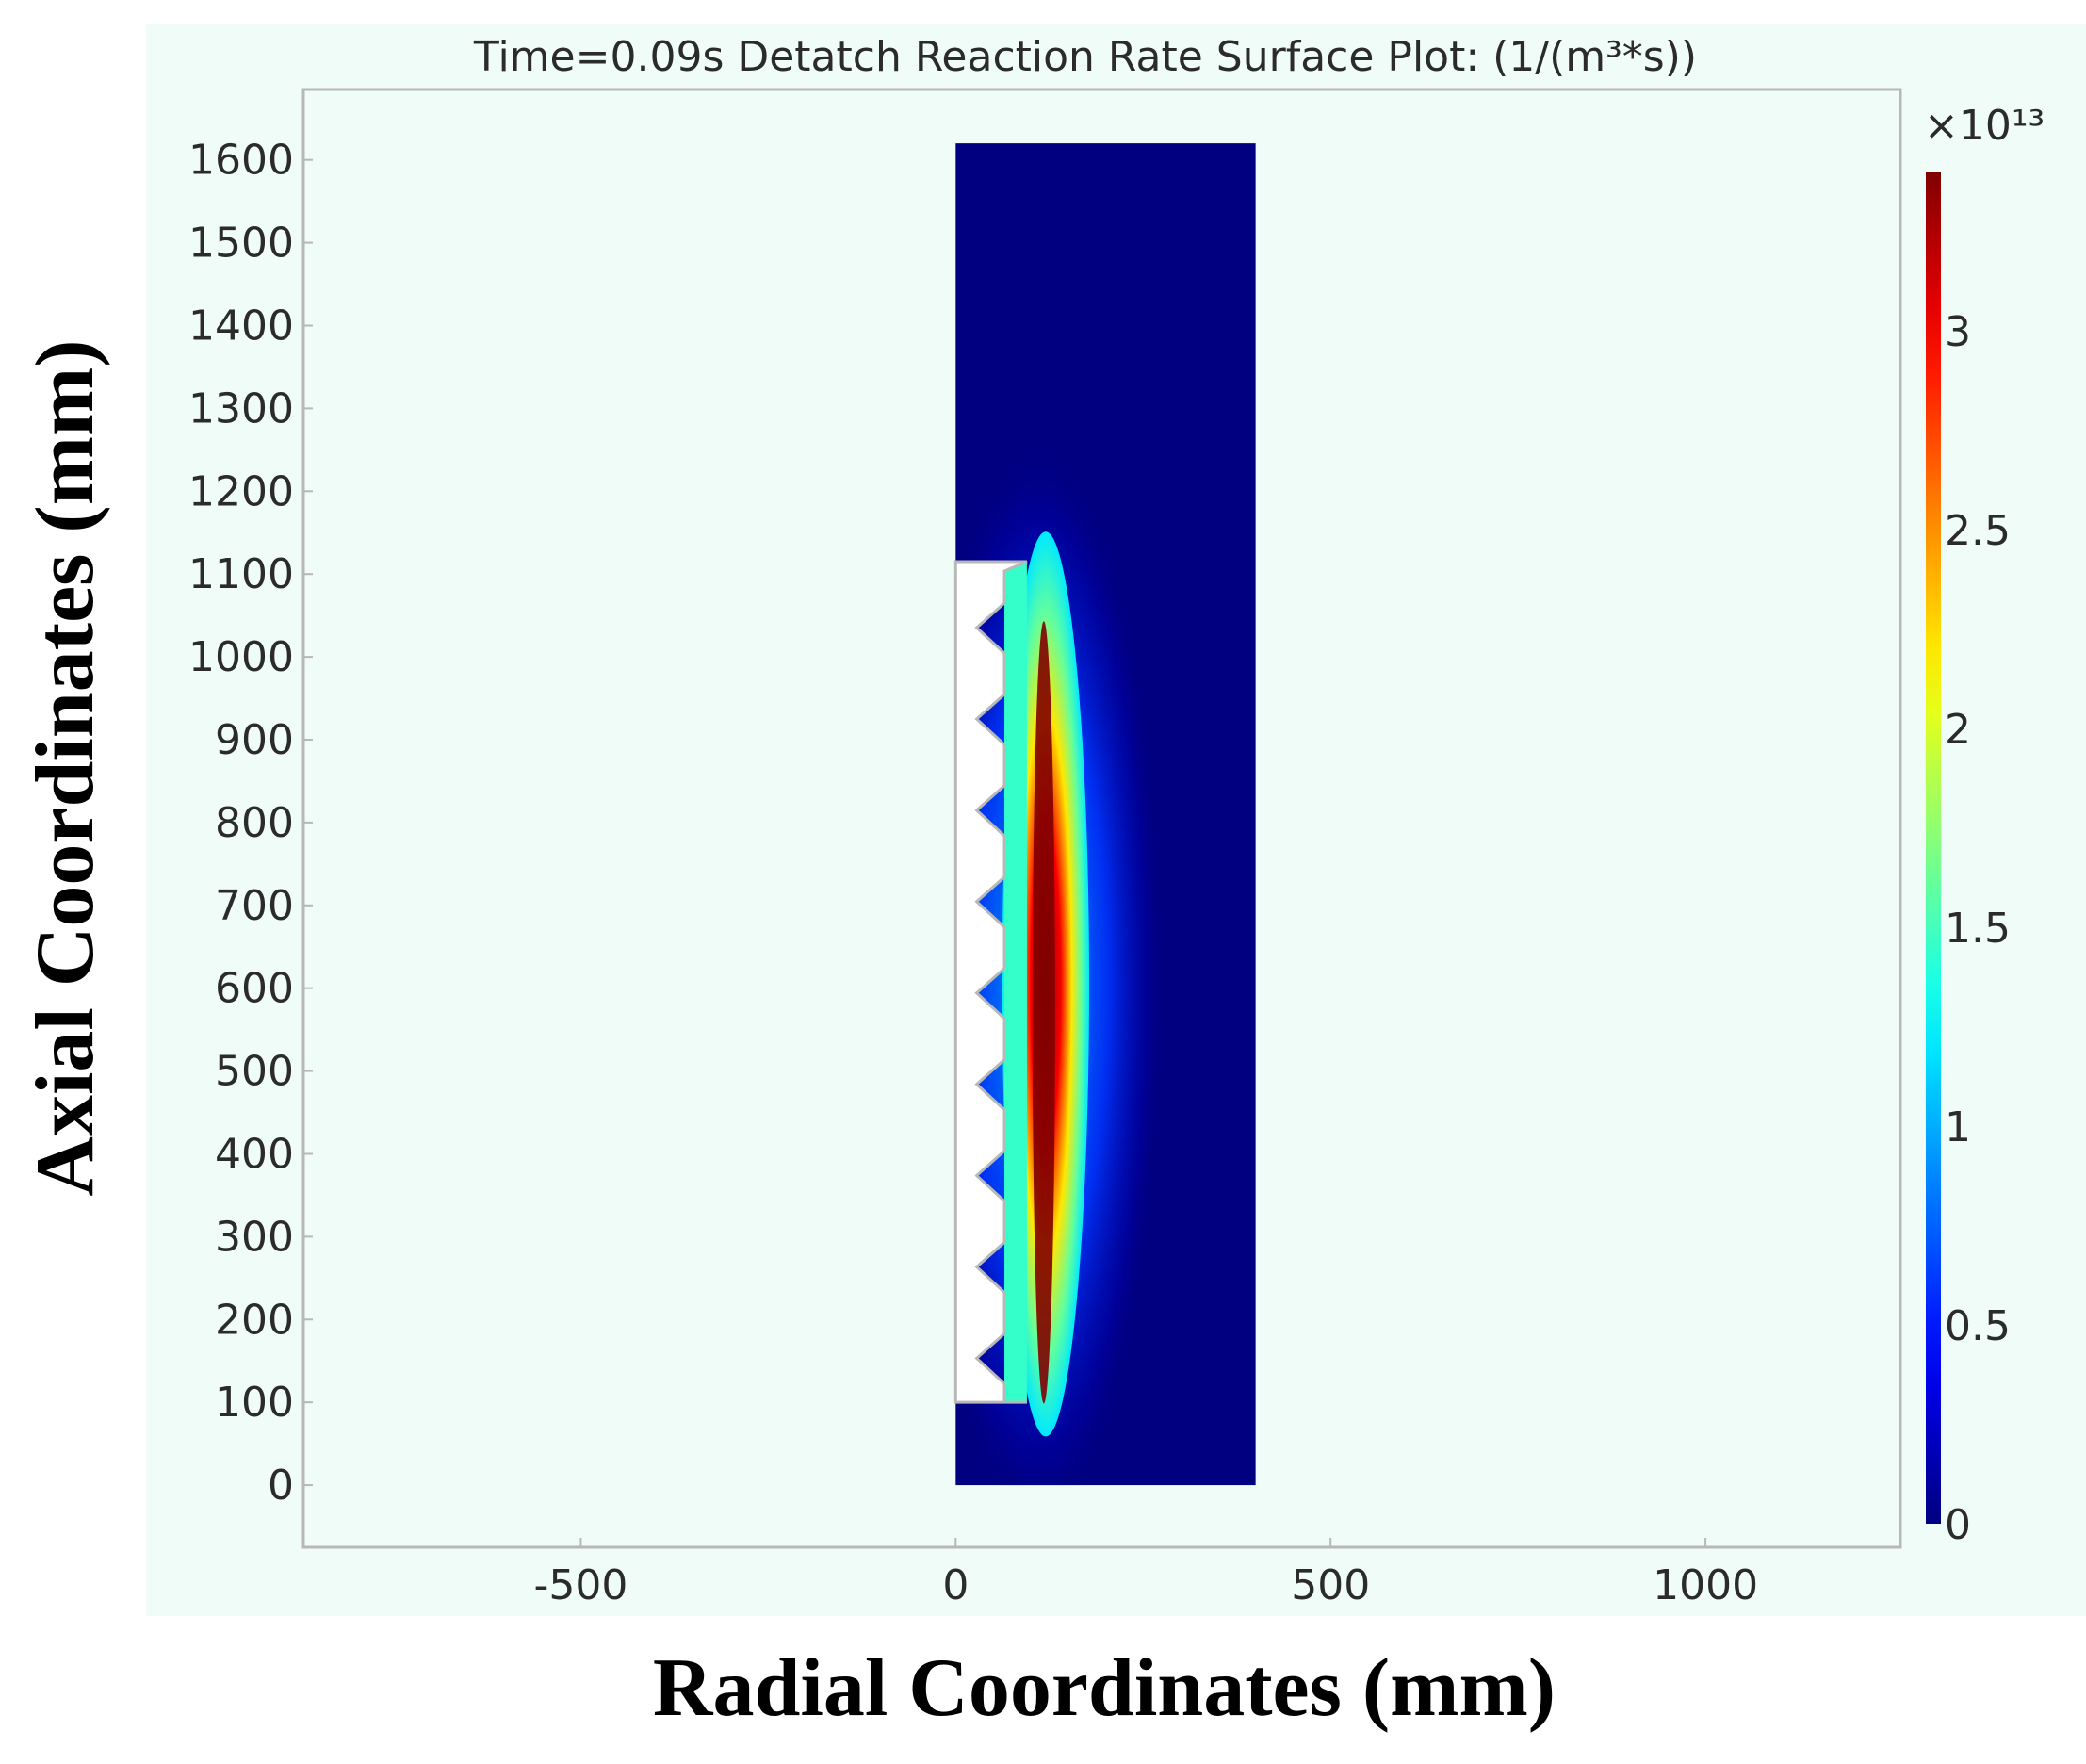  What do you see at coordinates (255, 906) in the screenshot?
I see `y-tick-label: 700` at bounding box center [255, 906].